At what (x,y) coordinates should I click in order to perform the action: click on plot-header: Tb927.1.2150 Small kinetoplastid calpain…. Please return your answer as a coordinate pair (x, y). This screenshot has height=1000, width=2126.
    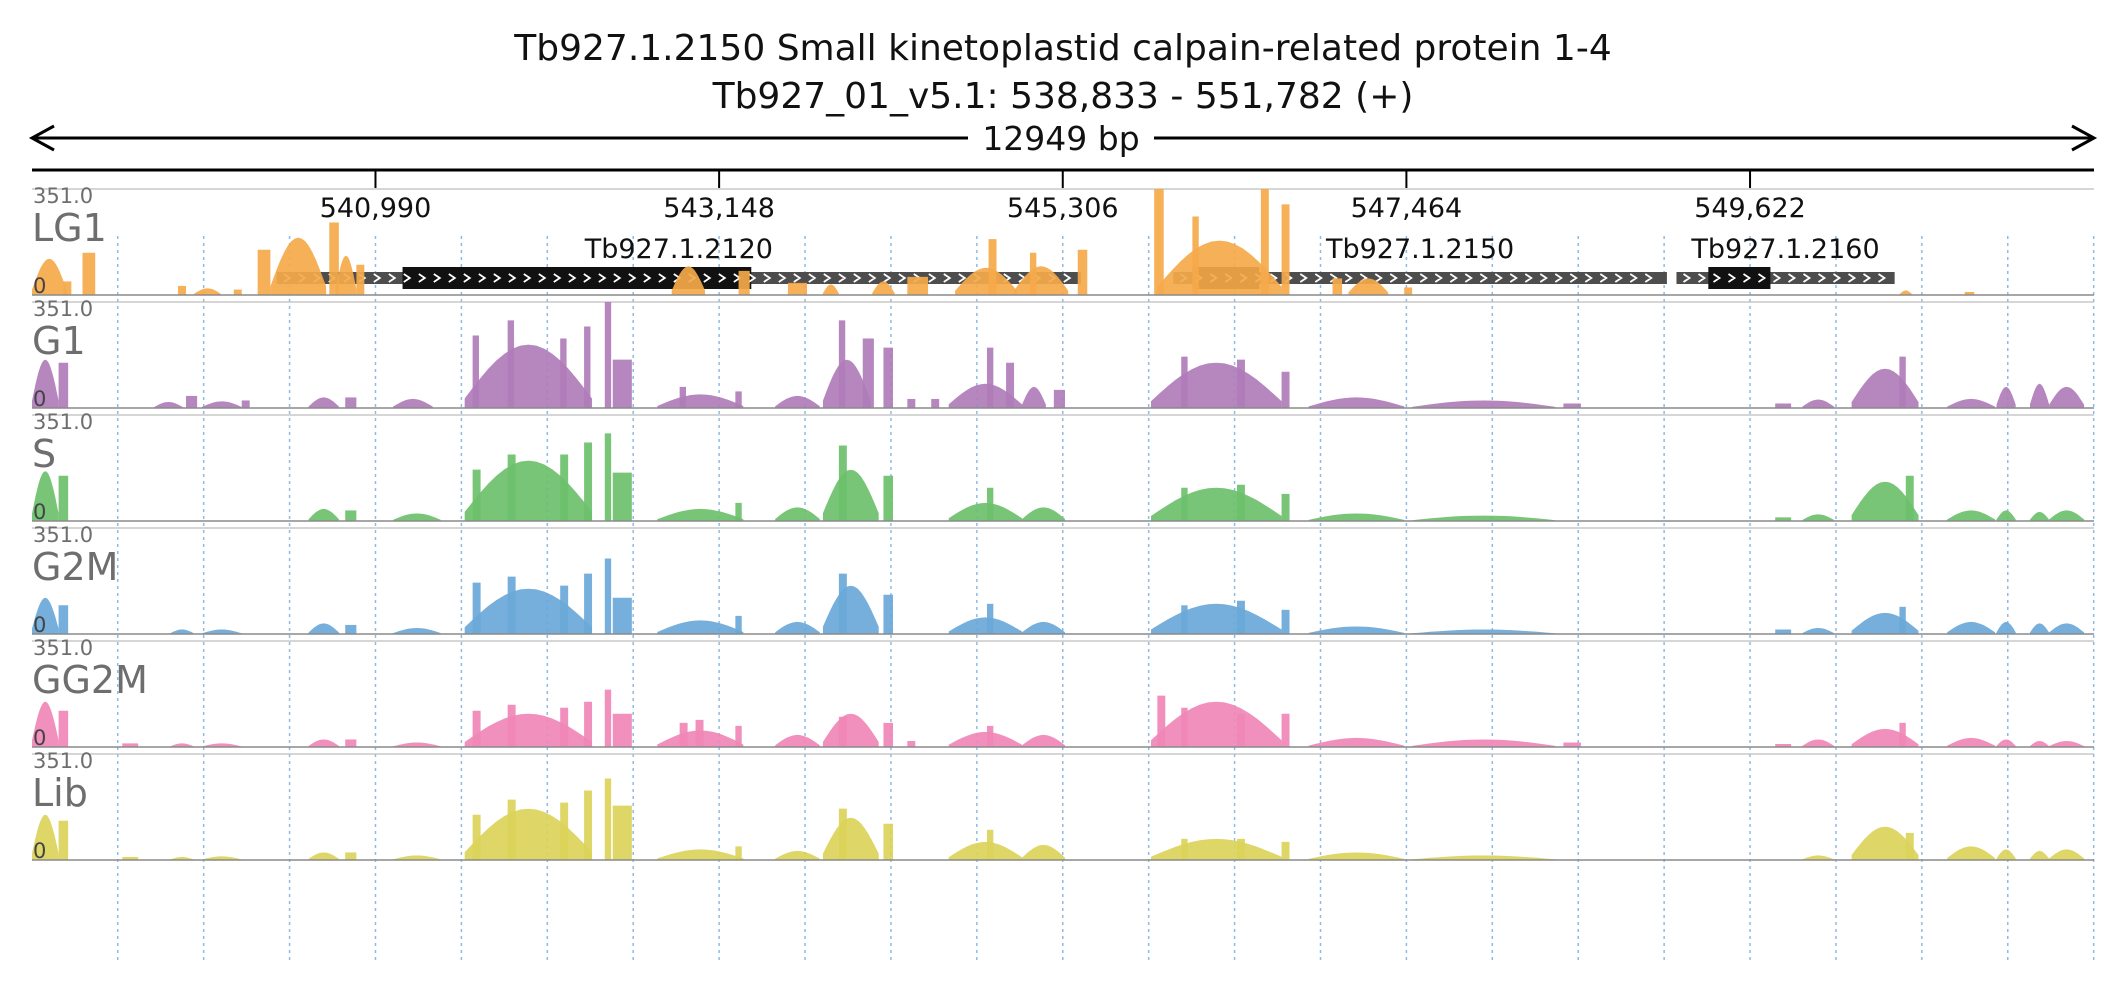
    Looking at the image, I should click on (1062, 72).